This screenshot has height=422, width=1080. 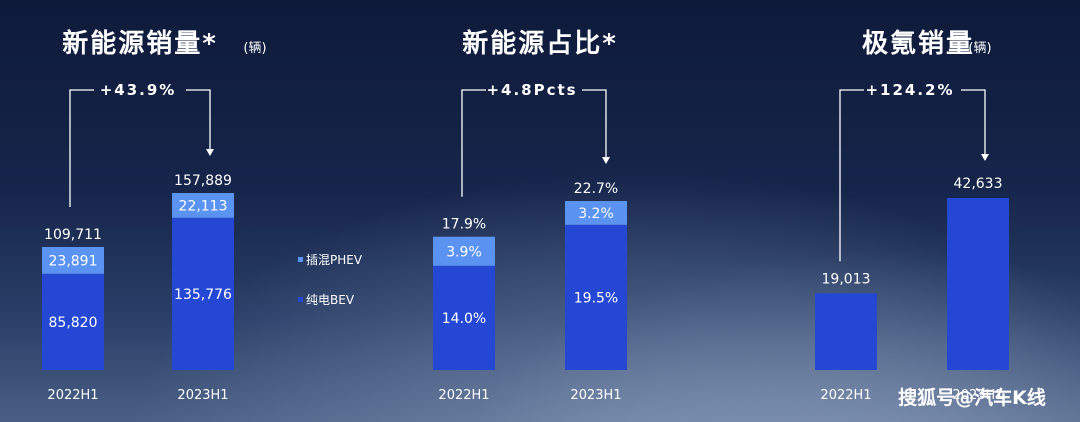 I want to click on bar-label-phev: 3.2%, so click(x=596, y=214).